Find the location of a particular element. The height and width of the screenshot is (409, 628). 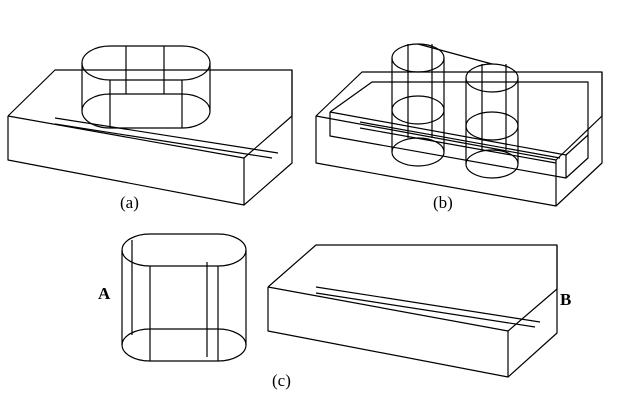

cylinder-b-link is located at coordinates (455, 54).